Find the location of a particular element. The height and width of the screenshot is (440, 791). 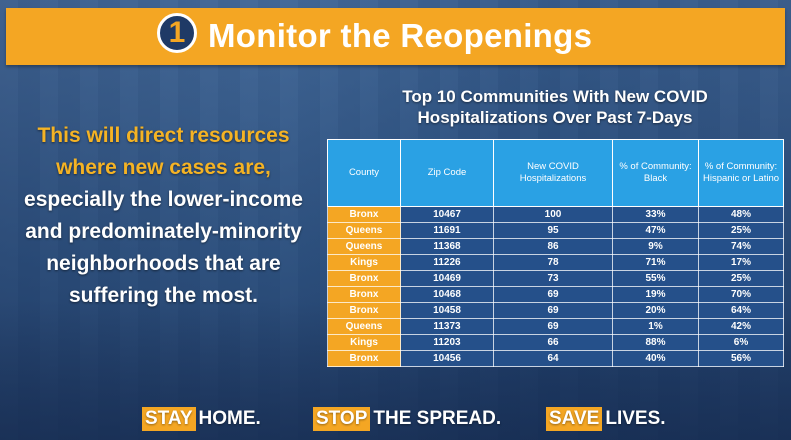

header-county: County is located at coordinates (364, 173).